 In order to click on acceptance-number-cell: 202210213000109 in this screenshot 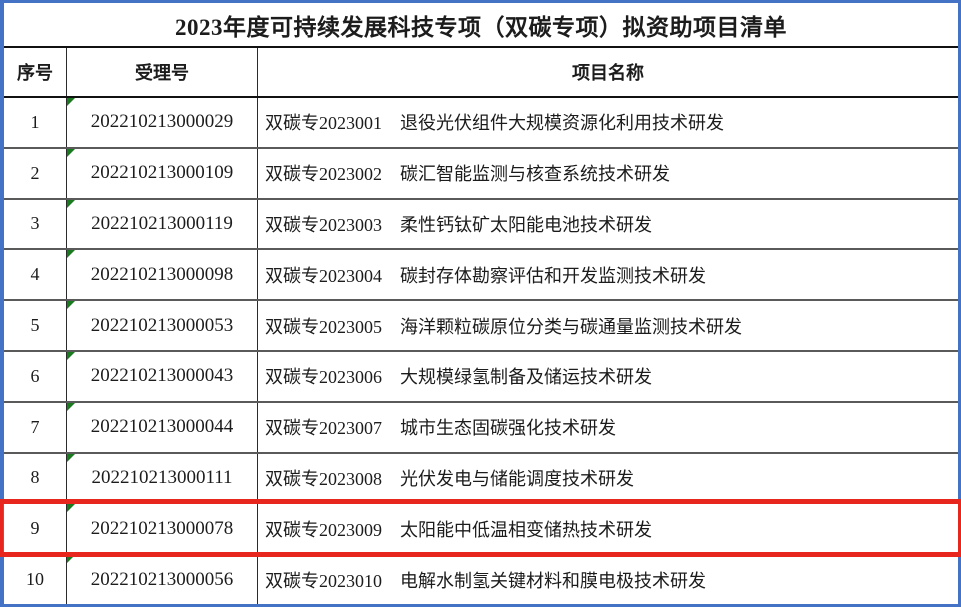, I will do `click(162, 173)`.